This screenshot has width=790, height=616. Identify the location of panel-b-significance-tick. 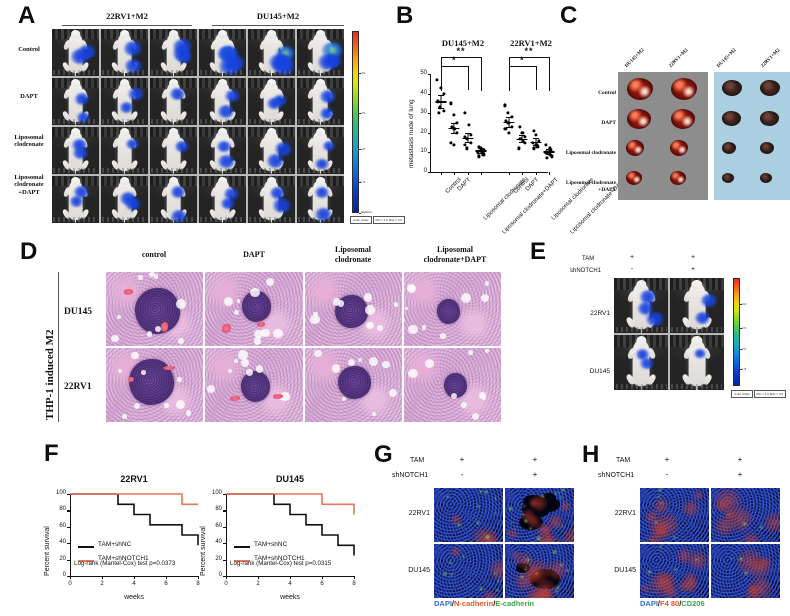
(482, 74).